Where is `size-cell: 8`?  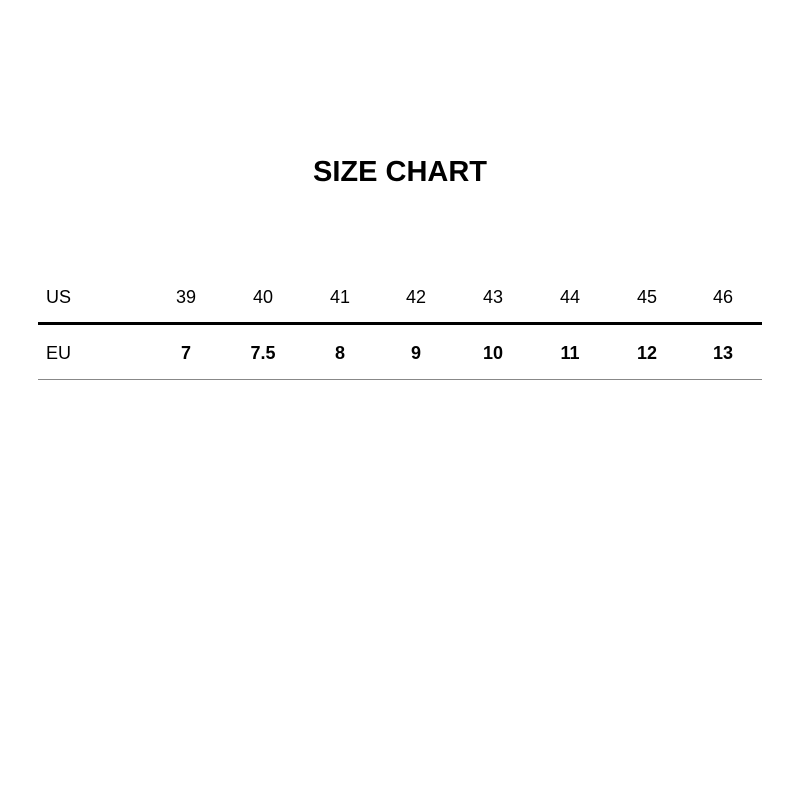 size-cell: 8 is located at coordinates (339, 353).